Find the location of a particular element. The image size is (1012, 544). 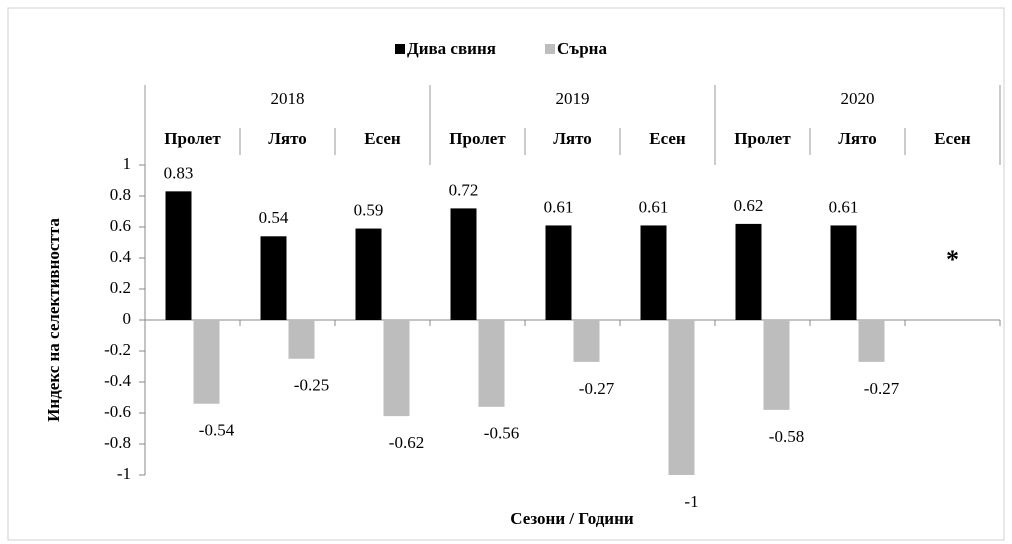

legend-label: Дива свиня is located at coordinates (451, 48).